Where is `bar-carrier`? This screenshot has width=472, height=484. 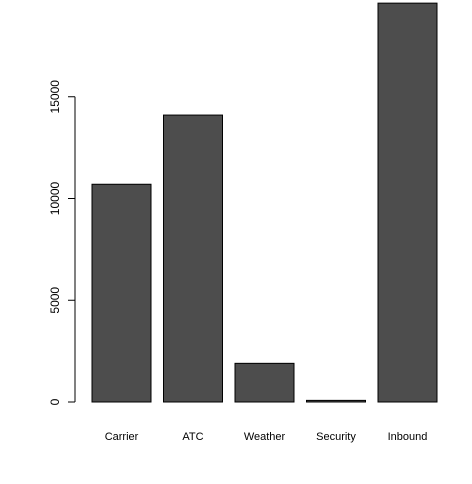 bar-carrier is located at coordinates (121, 293).